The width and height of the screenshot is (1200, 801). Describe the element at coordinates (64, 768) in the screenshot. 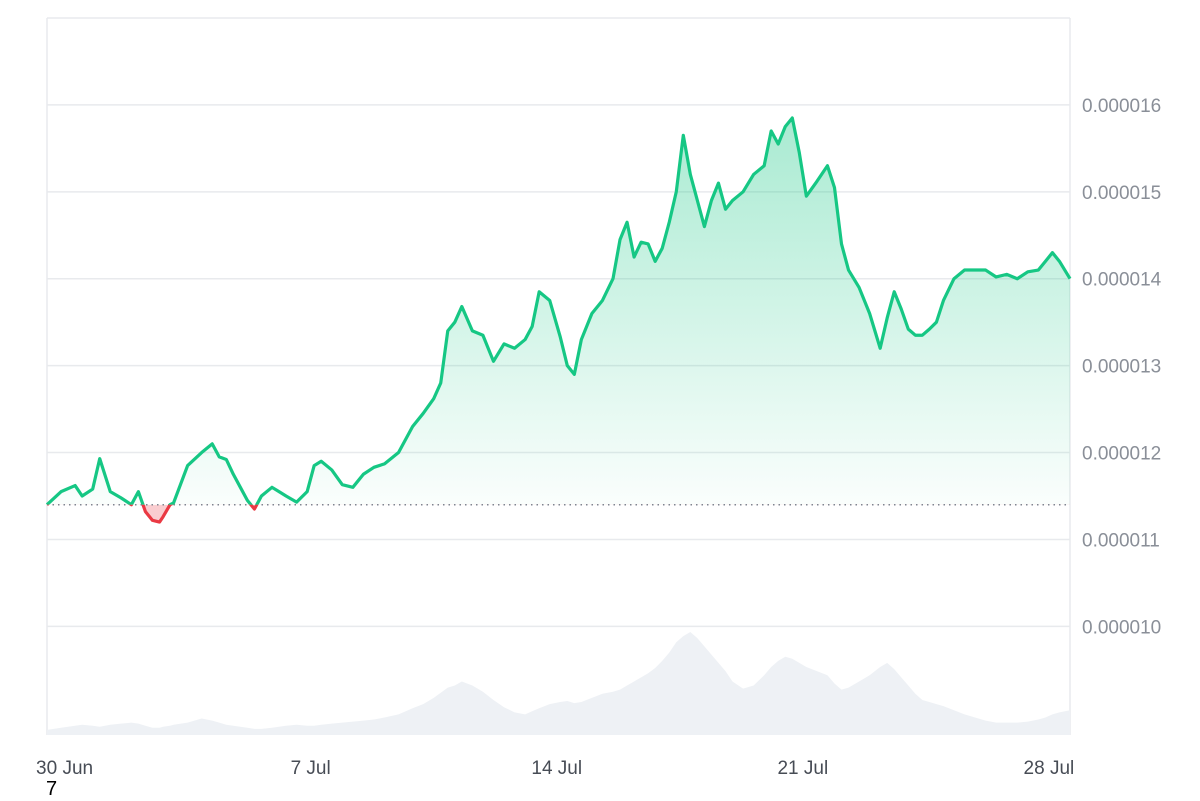

I see `x-tick-label: 30 Jun` at that location.